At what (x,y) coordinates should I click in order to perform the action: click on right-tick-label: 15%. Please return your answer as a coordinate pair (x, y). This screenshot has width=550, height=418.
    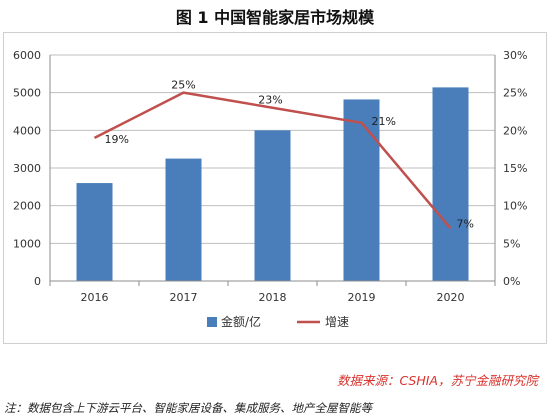
    Looking at the image, I should click on (515, 168).